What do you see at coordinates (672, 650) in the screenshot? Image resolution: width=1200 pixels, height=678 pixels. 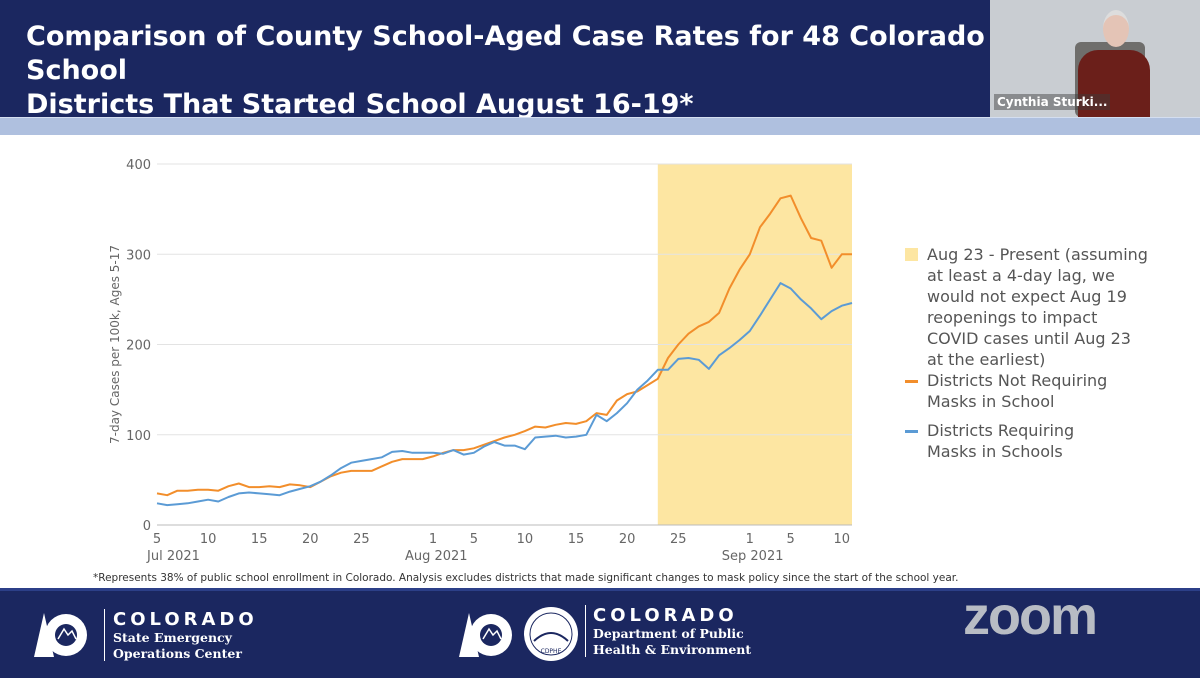 I see `org-line: Health & Environment` at bounding box center [672, 650].